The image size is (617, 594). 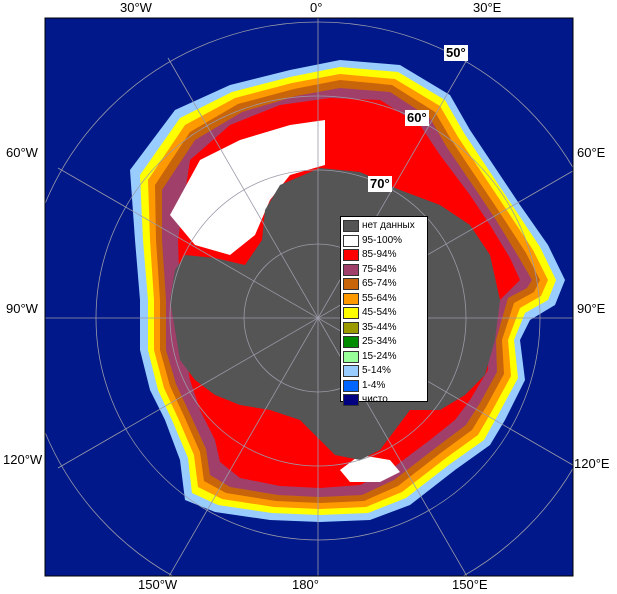 What do you see at coordinates (379, 327) in the screenshot?
I see `legend-label: 35-44%` at bounding box center [379, 327].